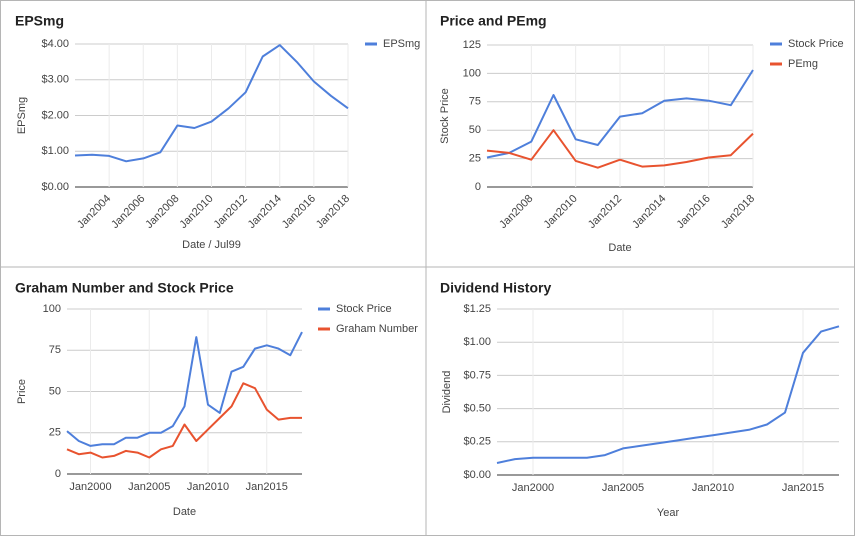  What do you see at coordinates (39, 21) in the screenshot?
I see `chart-title: EPSmg` at bounding box center [39, 21].